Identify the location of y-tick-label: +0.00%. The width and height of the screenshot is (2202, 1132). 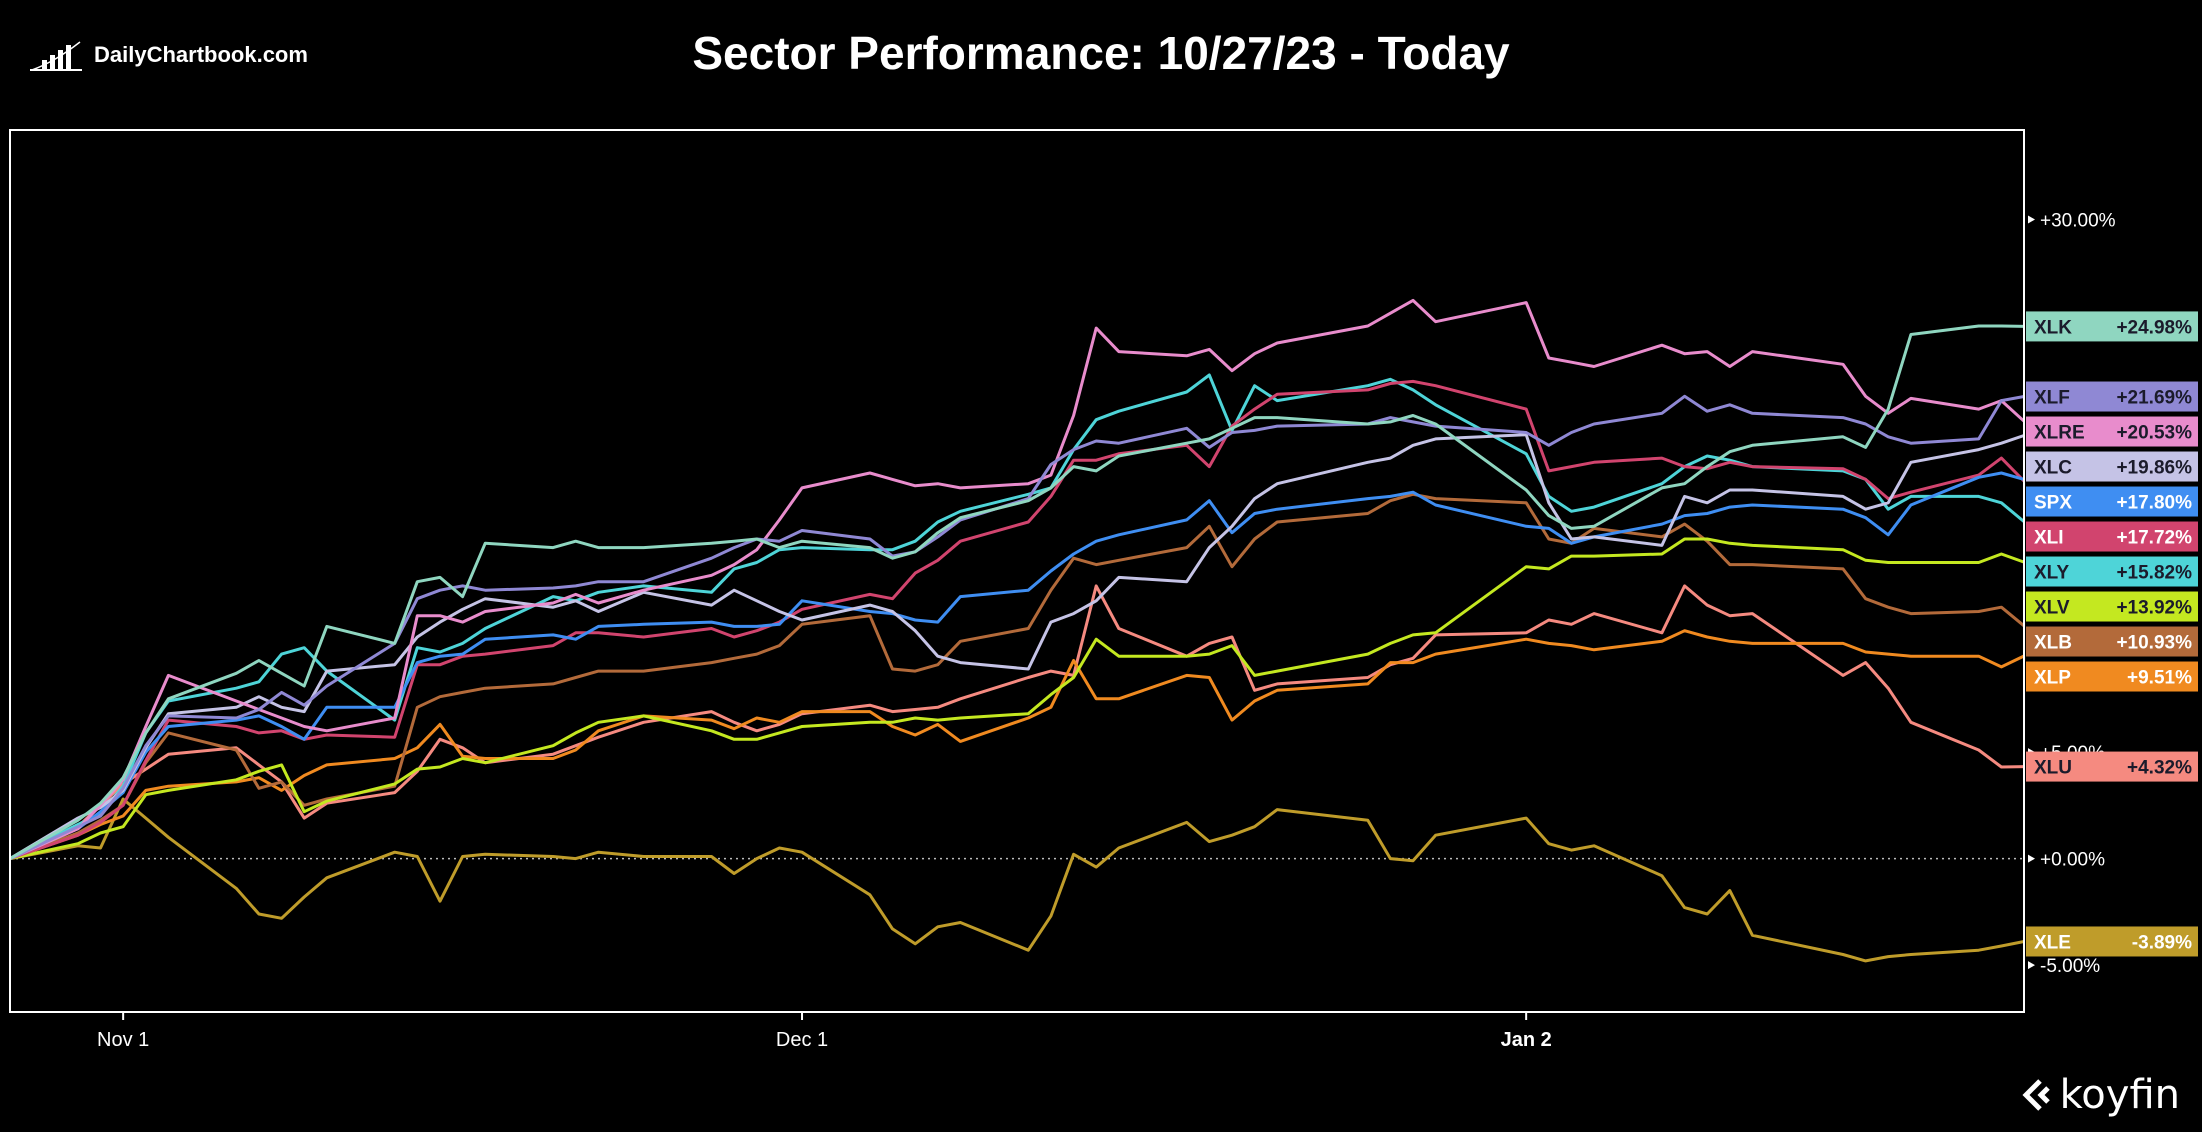
(2072, 860).